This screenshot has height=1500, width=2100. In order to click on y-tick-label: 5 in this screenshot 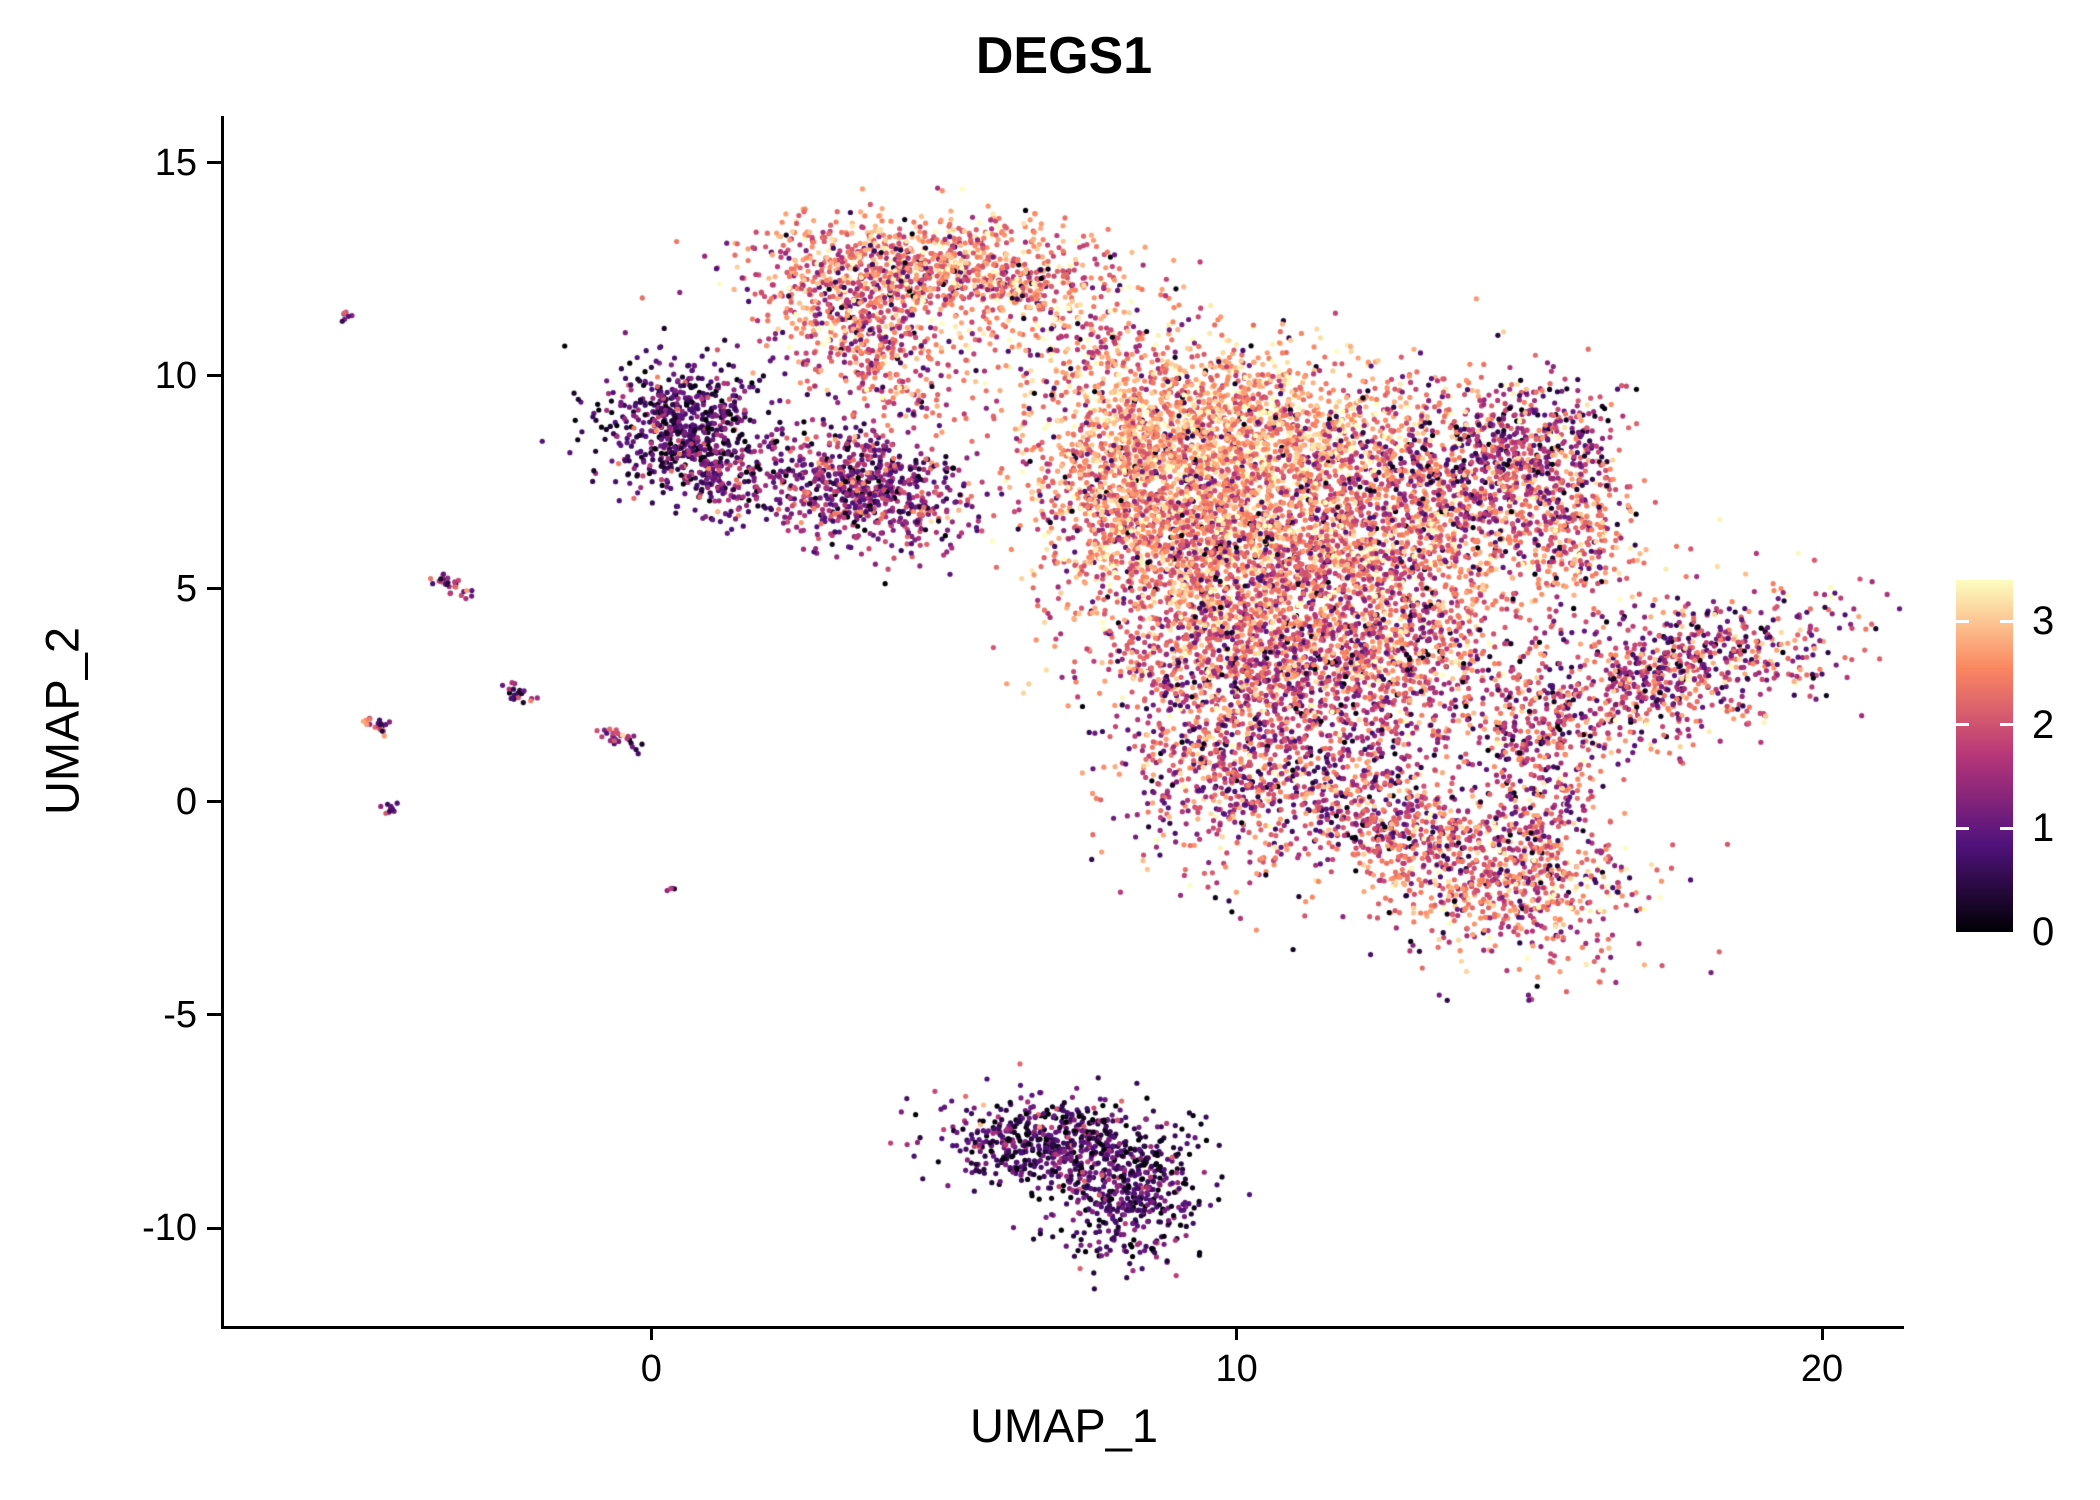, I will do `click(186, 588)`.